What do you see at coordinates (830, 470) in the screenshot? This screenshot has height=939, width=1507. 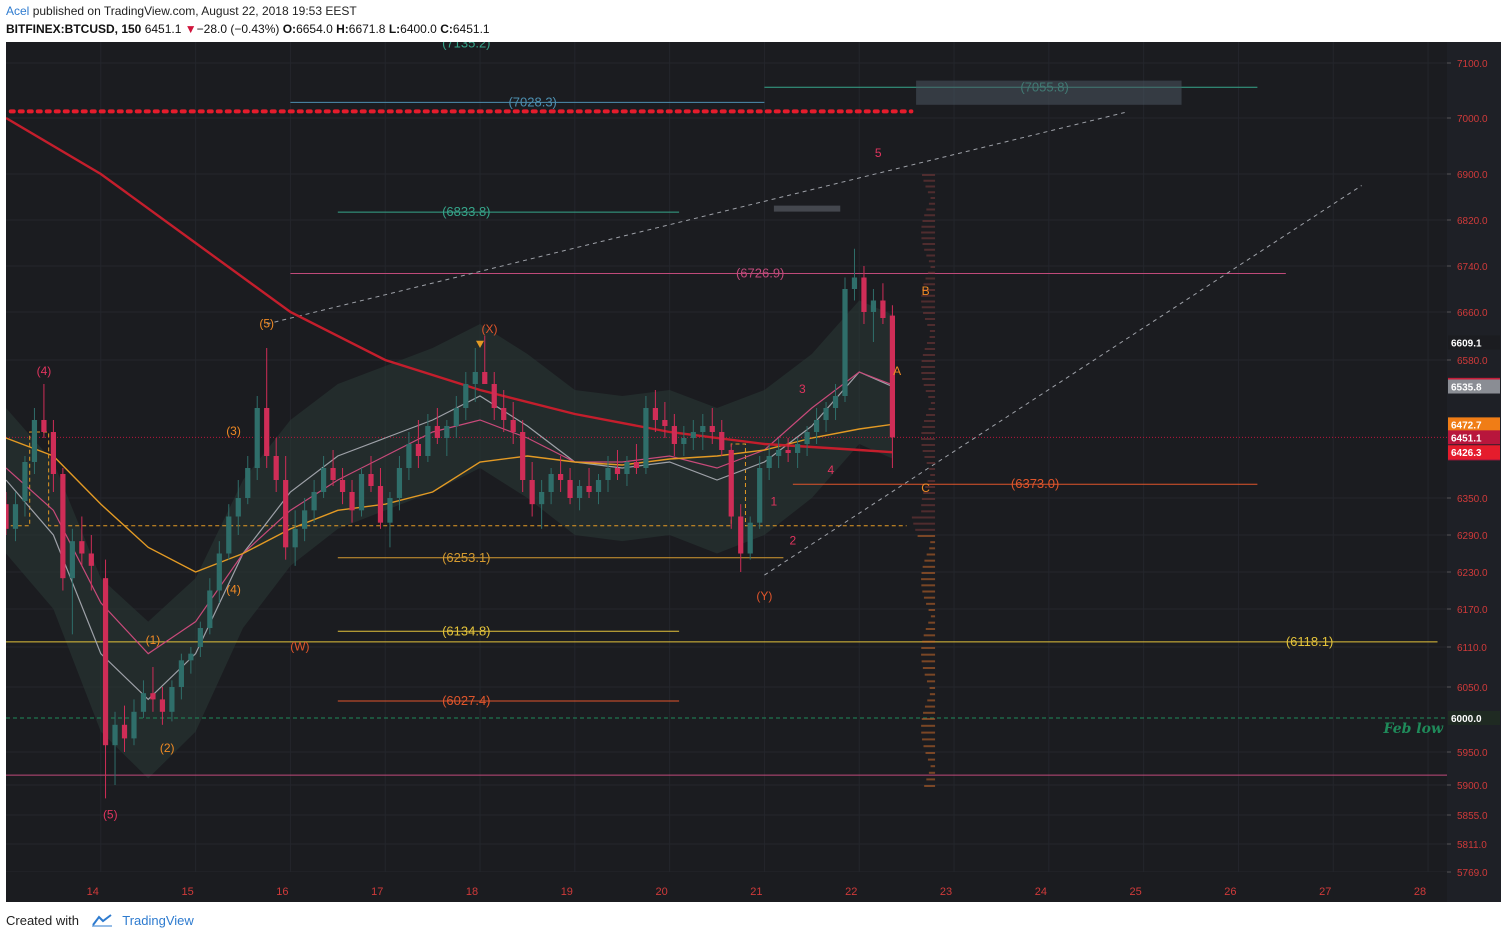 I see `wave-label: 4` at bounding box center [830, 470].